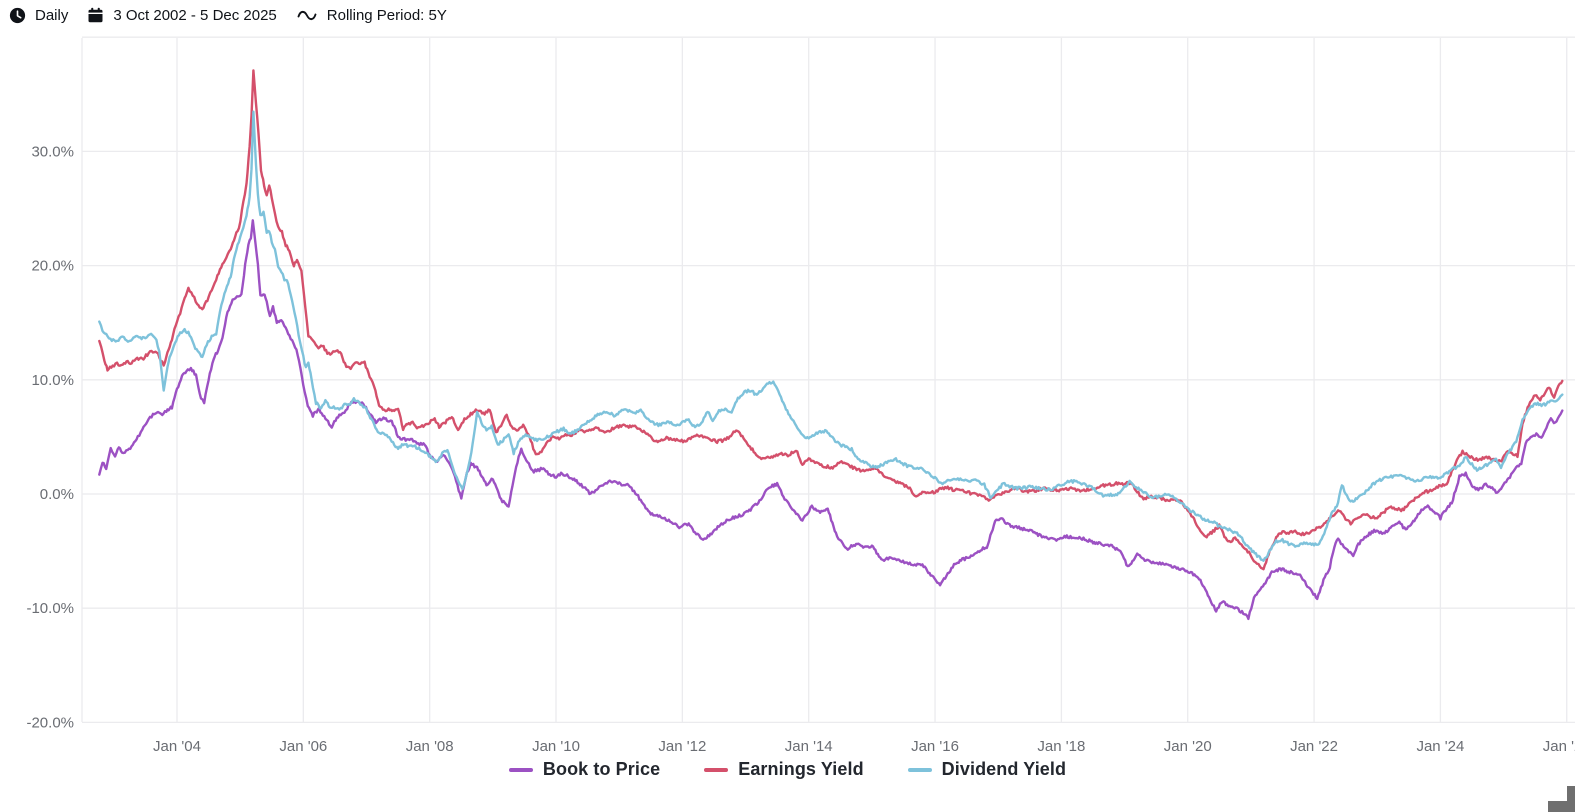 Image resolution: width=1575 pixels, height=812 pixels. I want to click on x-axis-tick-label: Jan '18, so click(1061, 746).